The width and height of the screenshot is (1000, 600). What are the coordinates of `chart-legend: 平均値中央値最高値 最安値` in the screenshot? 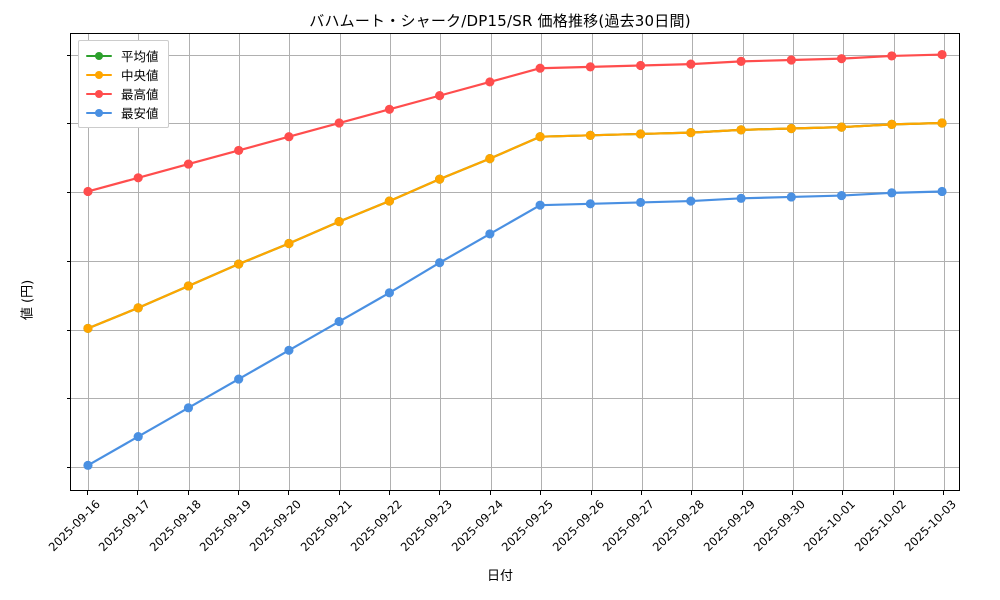 It's located at (123, 84).